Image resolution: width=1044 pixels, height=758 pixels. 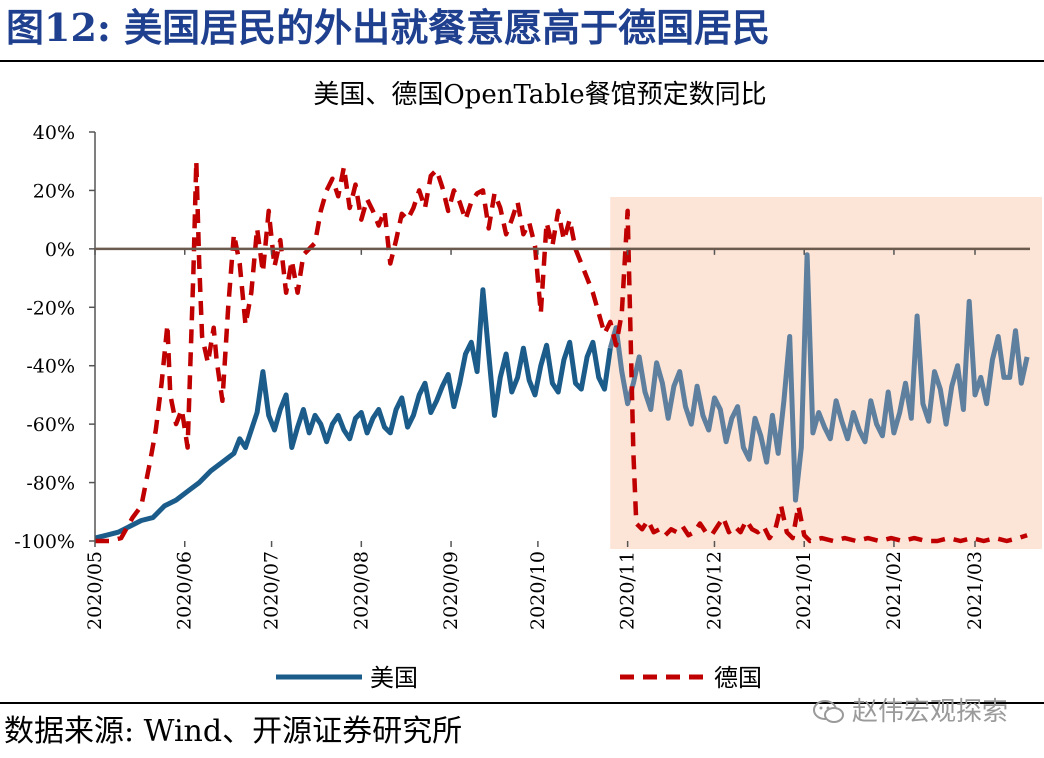 What do you see at coordinates (272, 590) in the screenshot?
I see `x-tick-label: 2020/07` at bounding box center [272, 590].